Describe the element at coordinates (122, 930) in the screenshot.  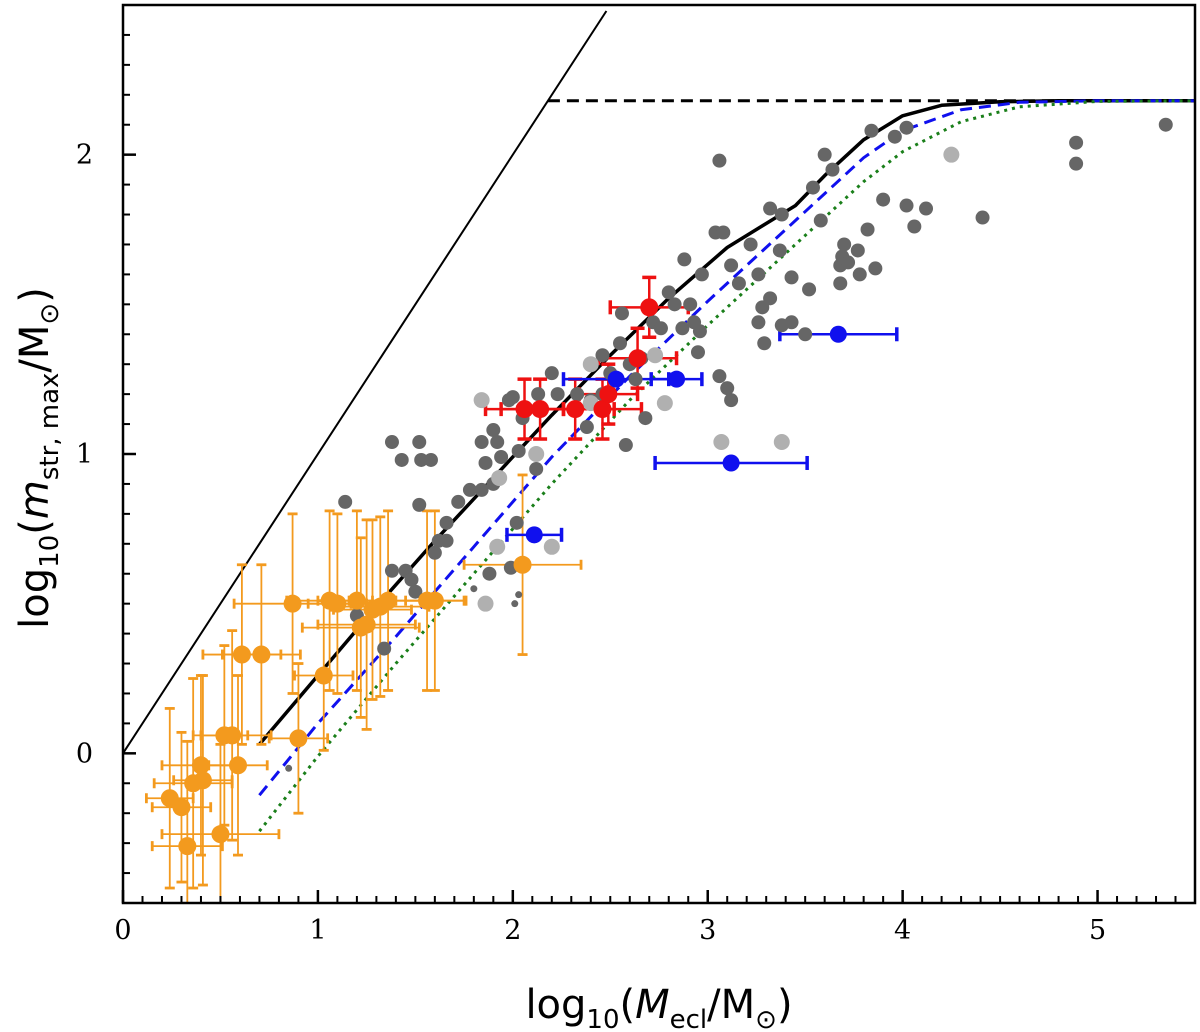
I see `x-tick-label: 0` at that location.